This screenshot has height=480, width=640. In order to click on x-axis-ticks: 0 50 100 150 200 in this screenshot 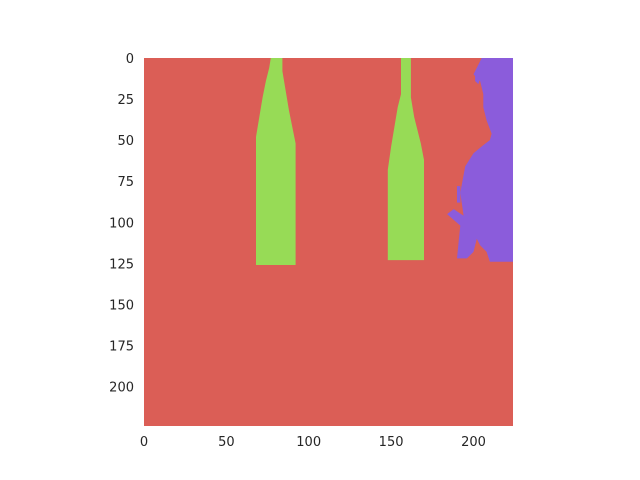, I will do `click(313, 442)`.